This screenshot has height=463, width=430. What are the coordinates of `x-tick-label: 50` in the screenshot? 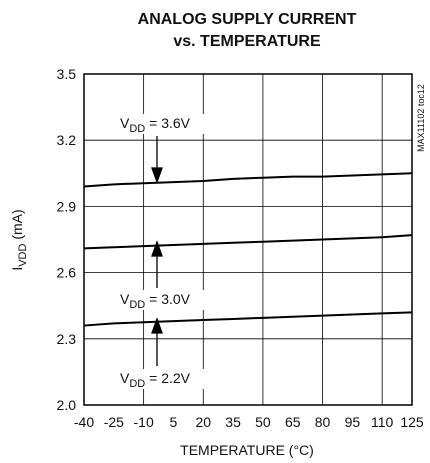 It's located at (263, 422).